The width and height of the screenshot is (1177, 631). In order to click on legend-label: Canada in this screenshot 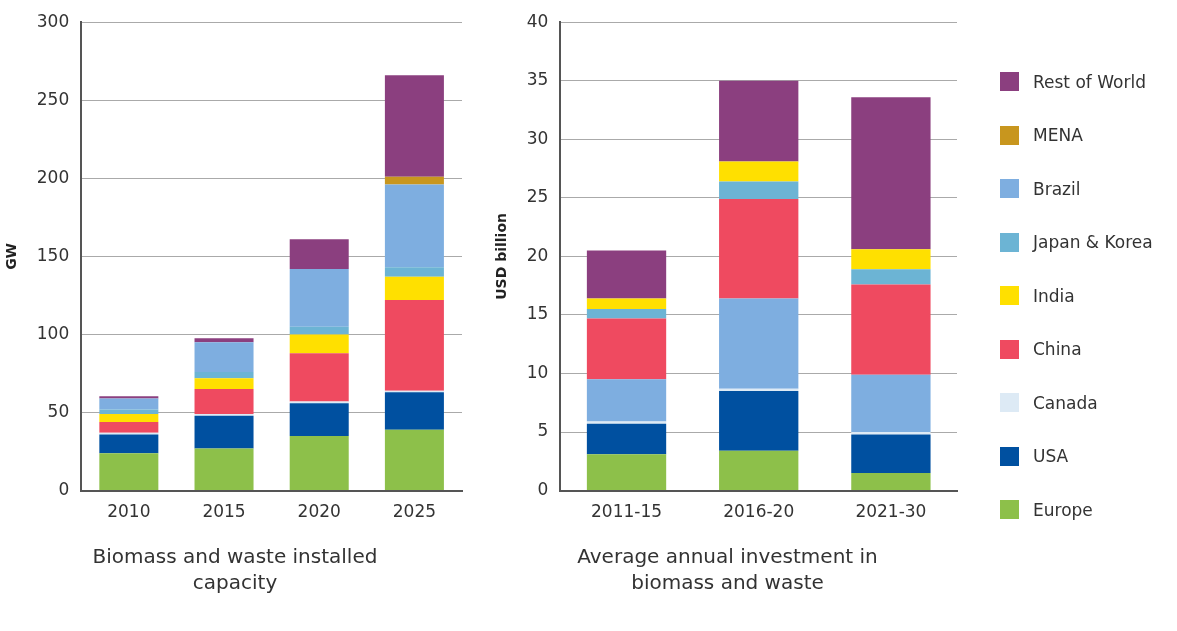, I will do `click(1065, 402)`.